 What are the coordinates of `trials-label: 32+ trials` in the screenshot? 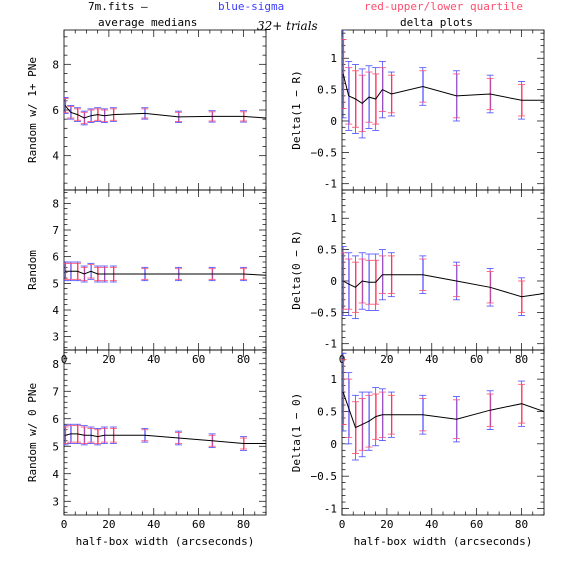 It's located at (287, 26).